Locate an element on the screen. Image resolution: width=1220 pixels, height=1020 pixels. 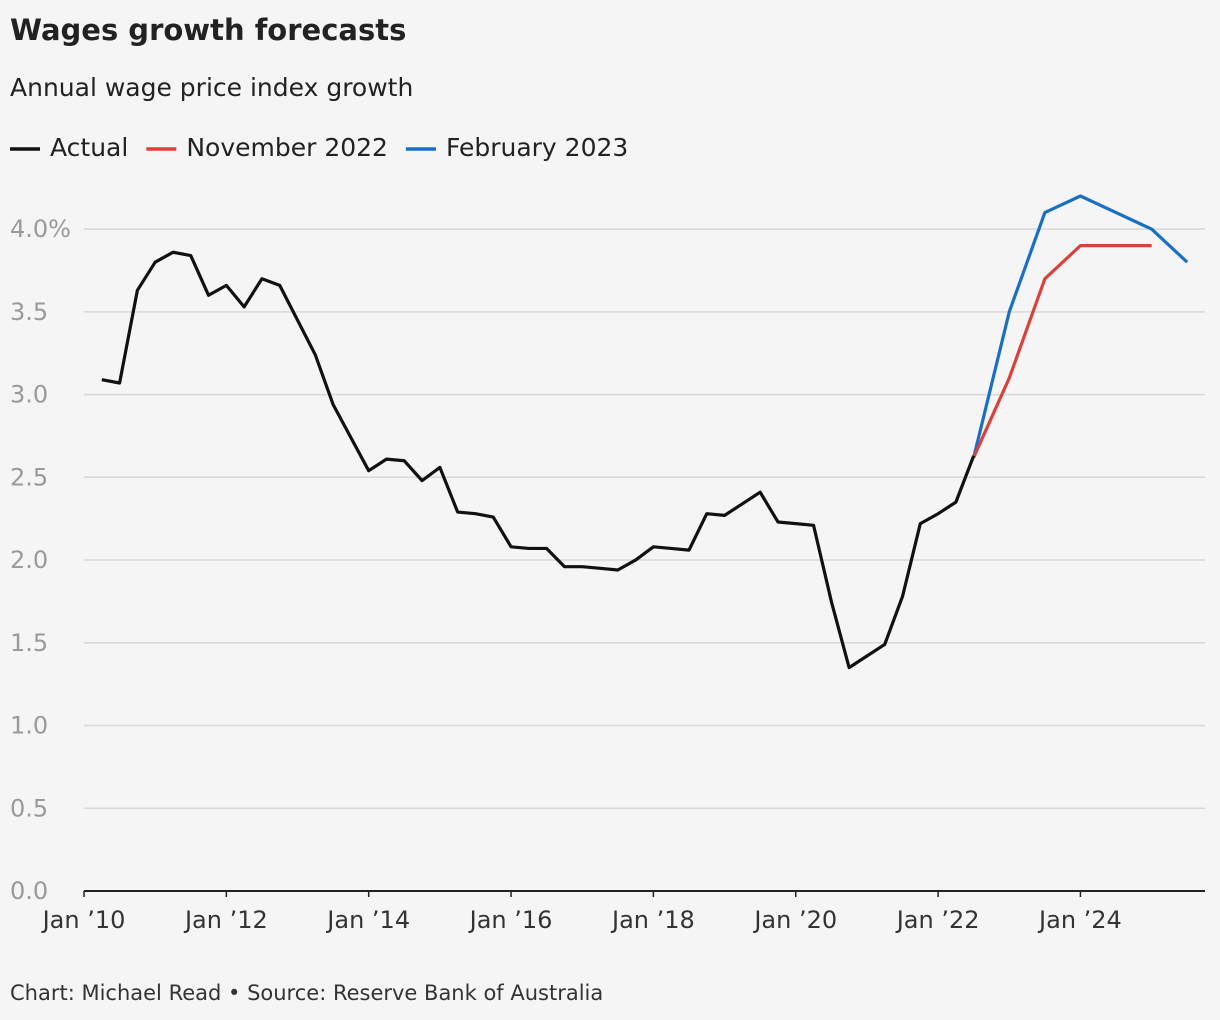
y-tick-label: 3.0 is located at coordinates (29, 395).